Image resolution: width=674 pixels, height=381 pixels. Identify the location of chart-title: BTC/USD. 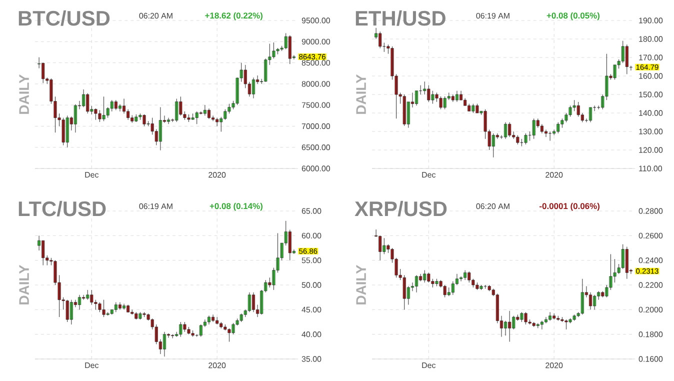
(64, 18).